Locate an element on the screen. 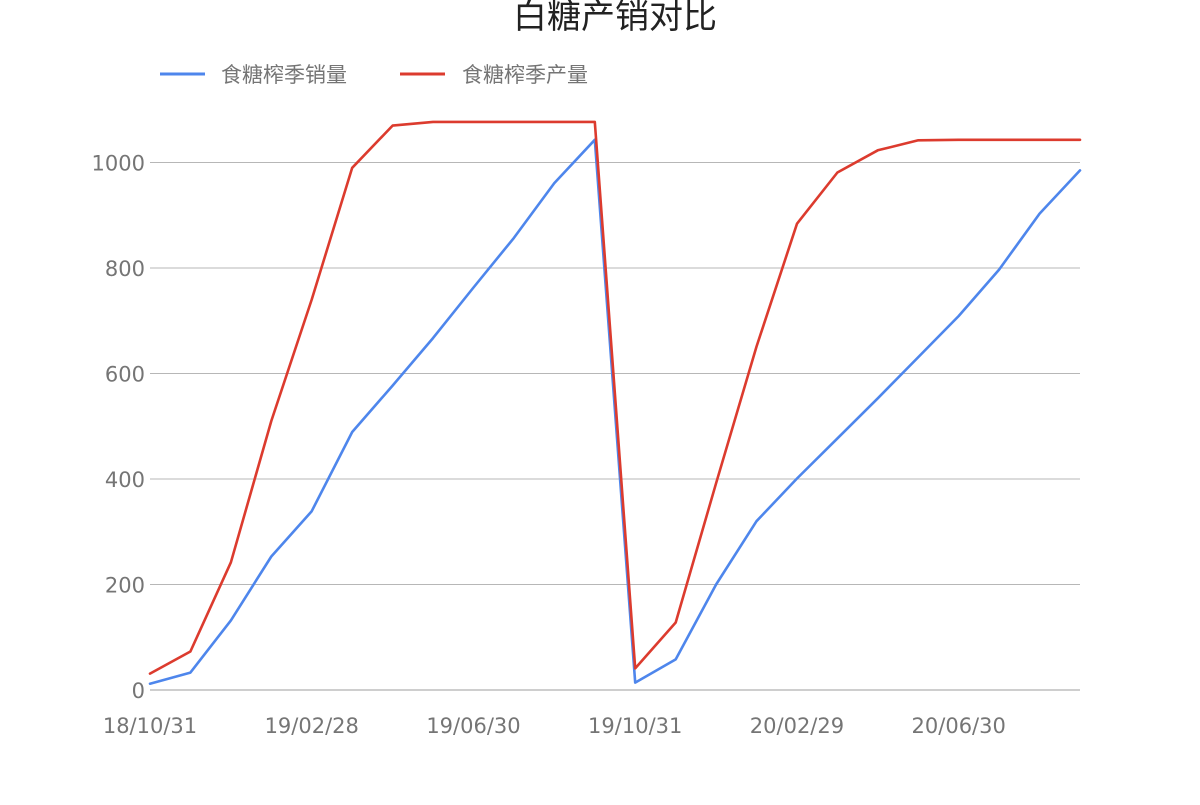 This screenshot has height=805, width=1200. x-tick-label: 18/10/31 is located at coordinates (150, 726).